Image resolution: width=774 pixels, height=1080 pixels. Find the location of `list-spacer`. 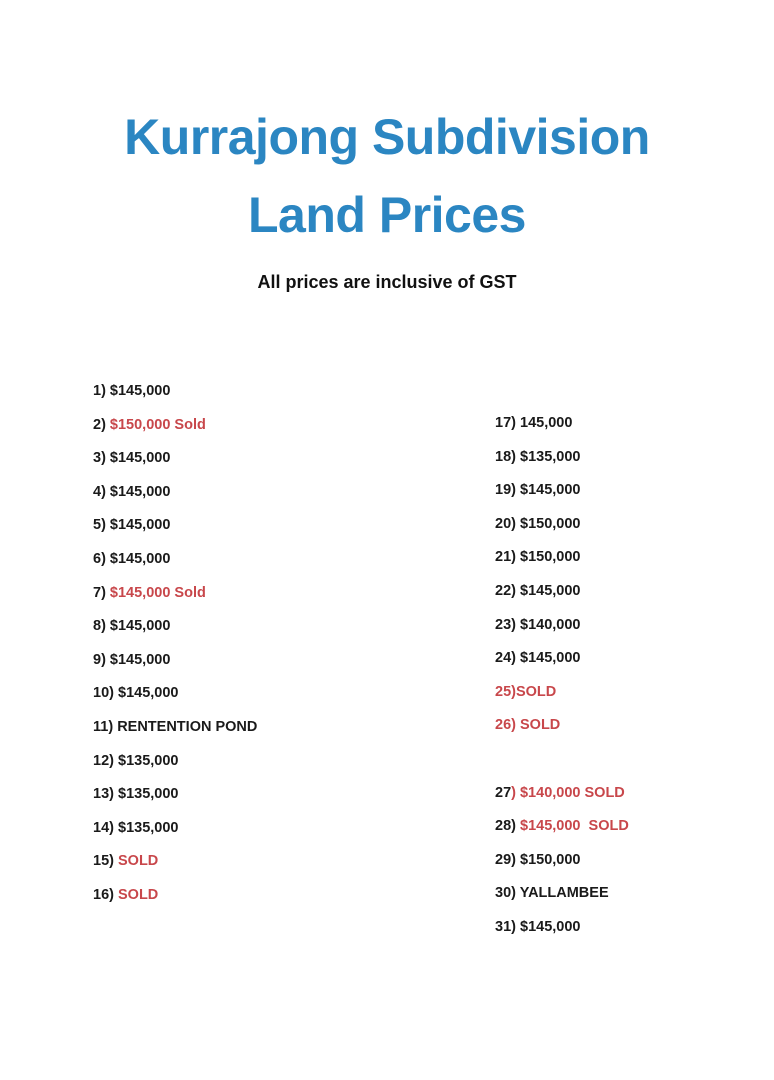

list-spacer is located at coordinates (562, 768).